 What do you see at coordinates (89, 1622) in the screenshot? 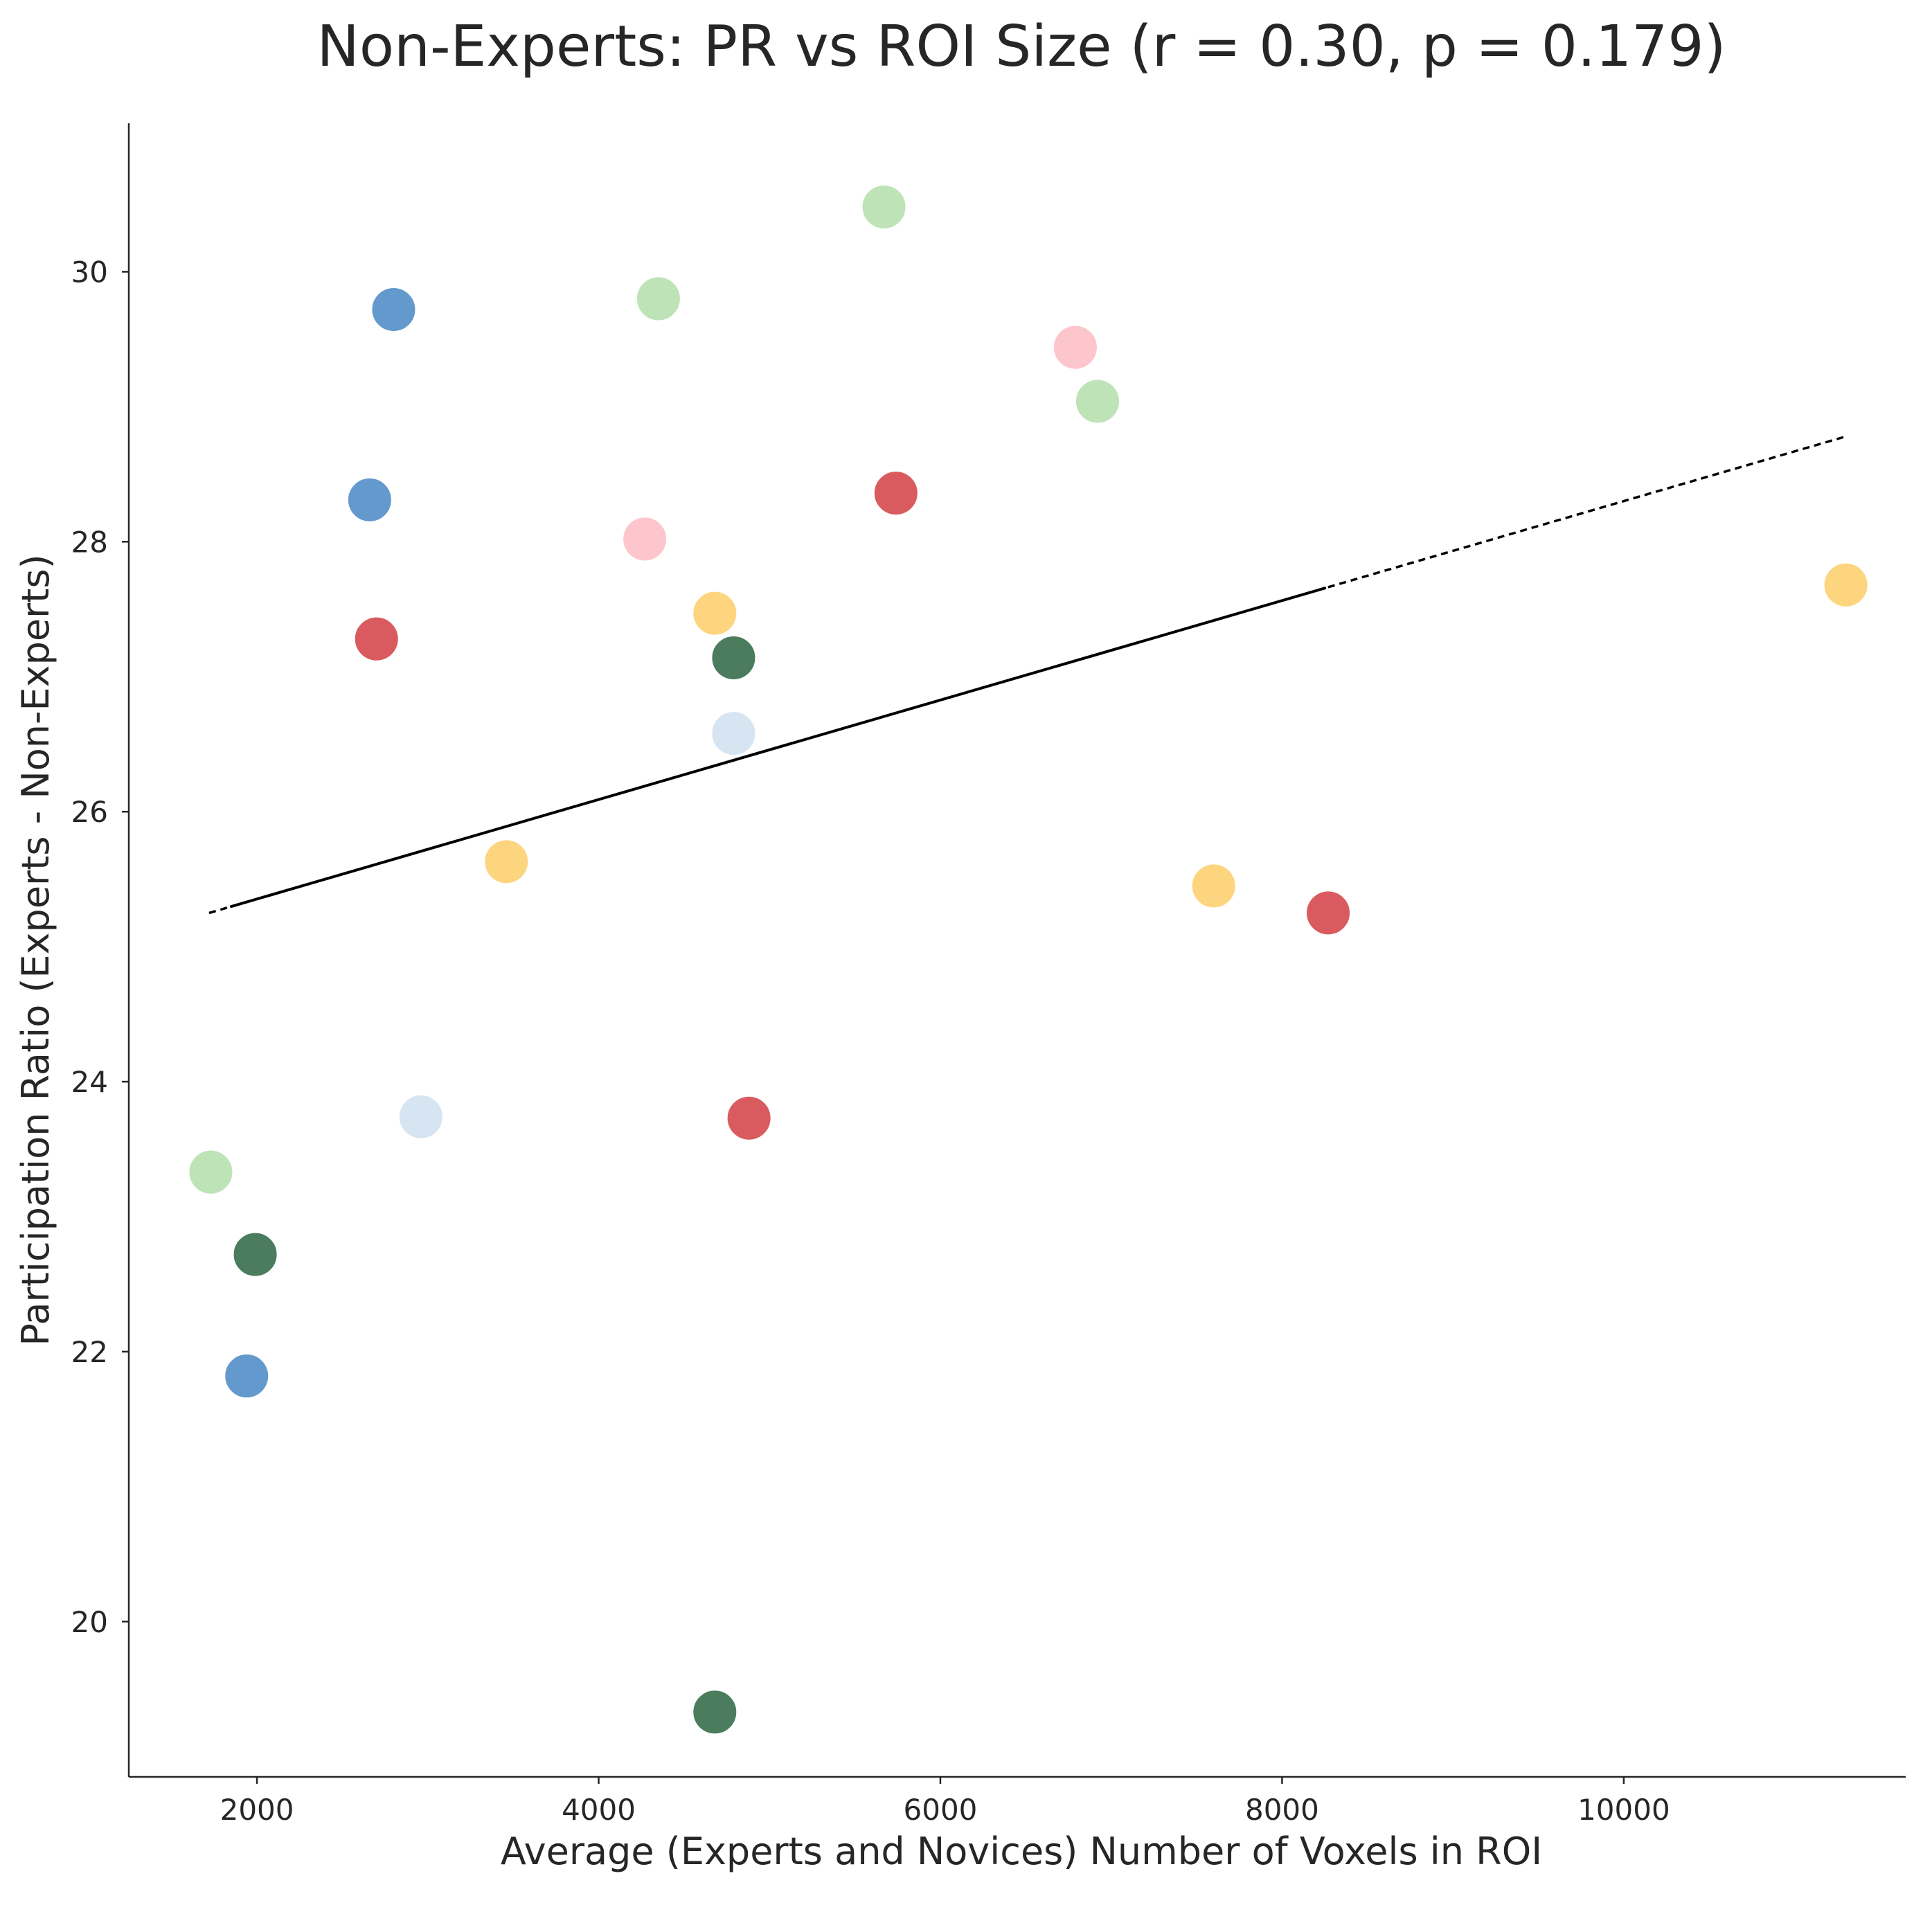
I see `y-tick-label: 20` at bounding box center [89, 1622].